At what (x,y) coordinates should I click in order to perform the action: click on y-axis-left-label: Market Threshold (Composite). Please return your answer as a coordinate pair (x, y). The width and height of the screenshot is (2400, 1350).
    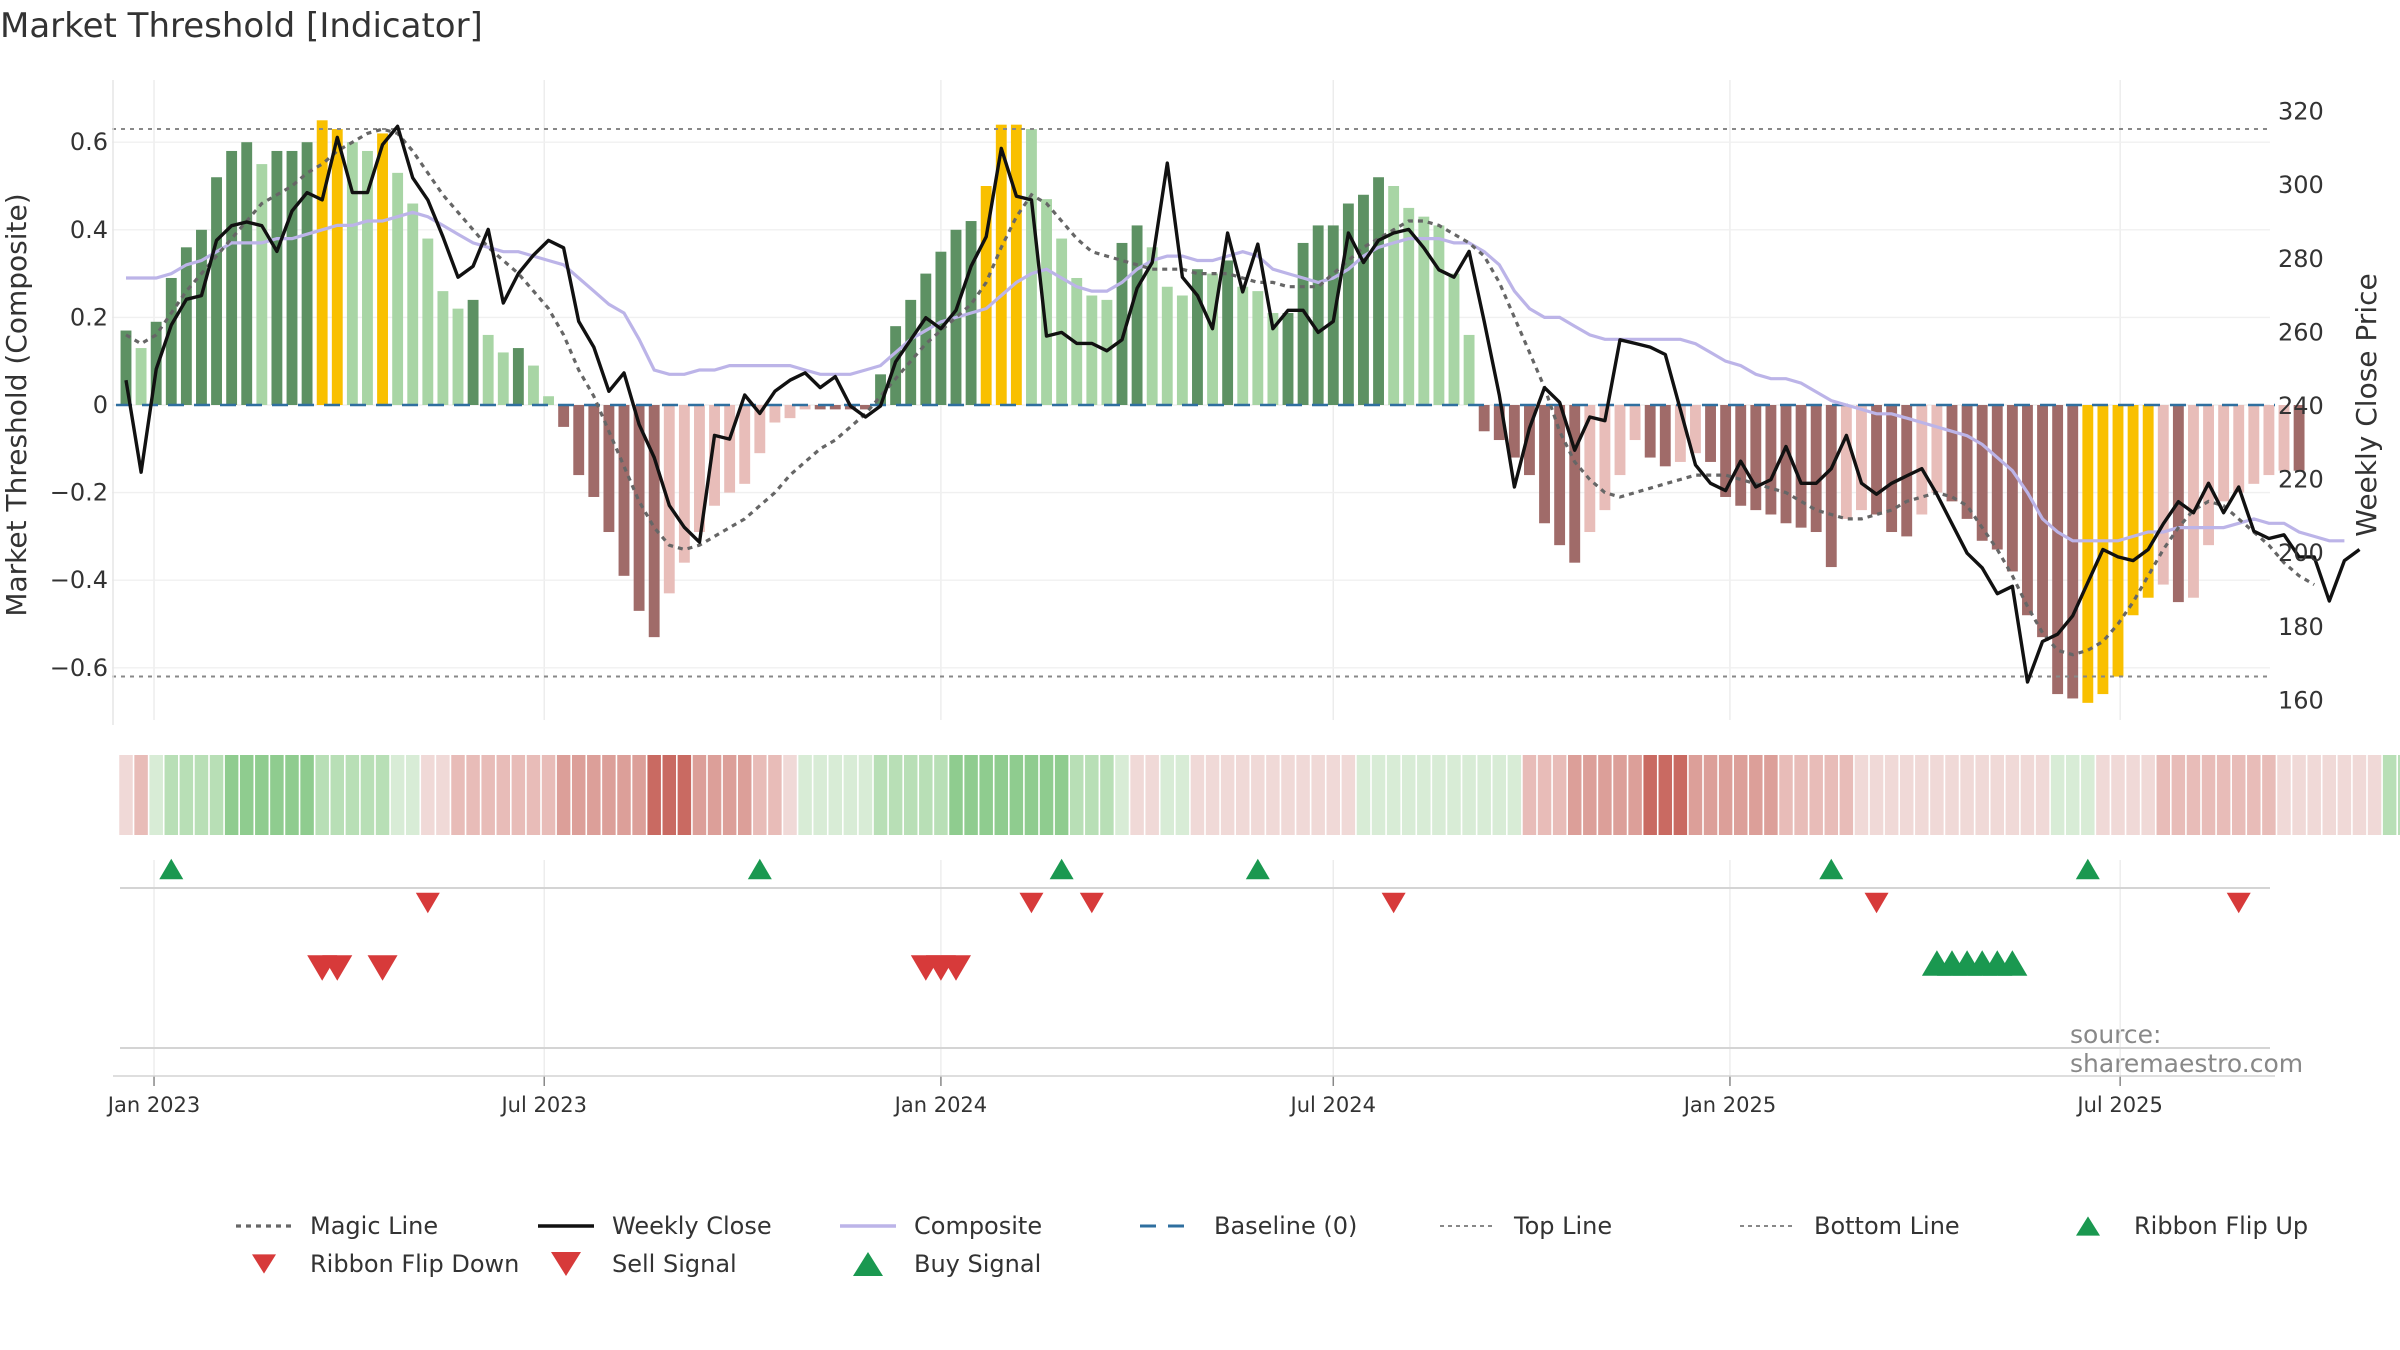
    Looking at the image, I should click on (16, 404).